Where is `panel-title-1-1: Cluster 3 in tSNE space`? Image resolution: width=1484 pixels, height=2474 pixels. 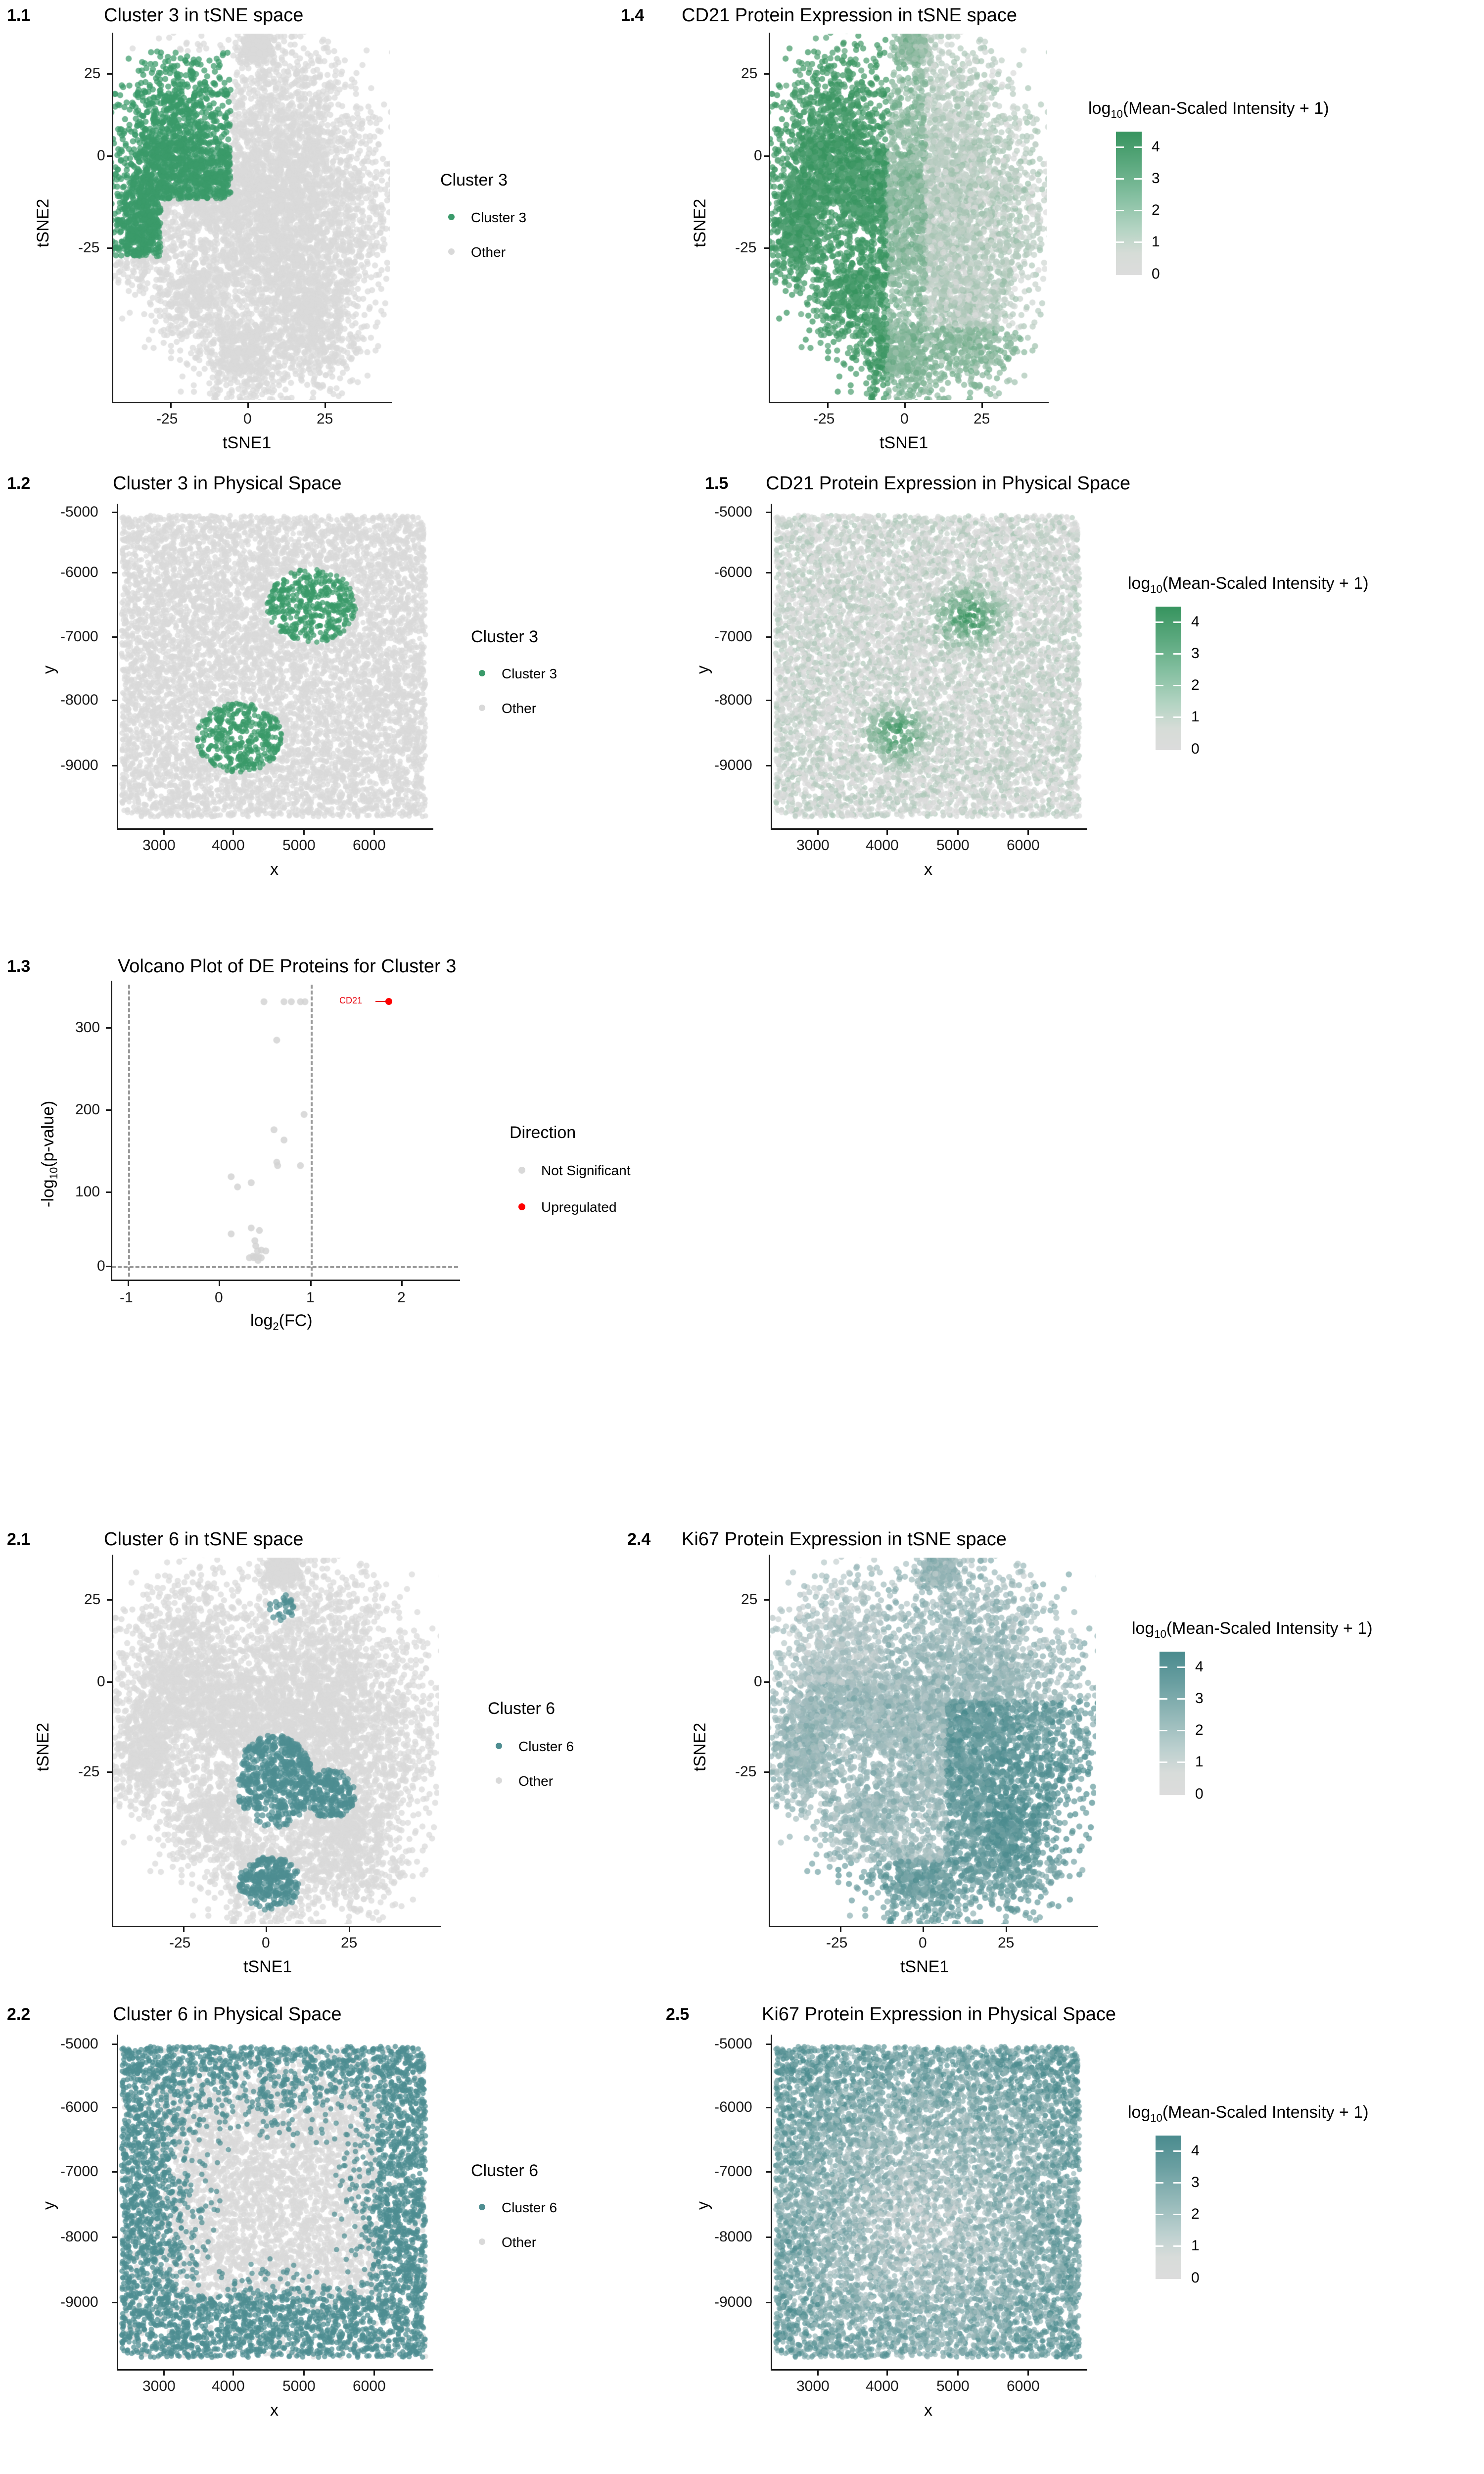
panel-title-1-1: Cluster 3 in tSNE space is located at coordinates (204, 16).